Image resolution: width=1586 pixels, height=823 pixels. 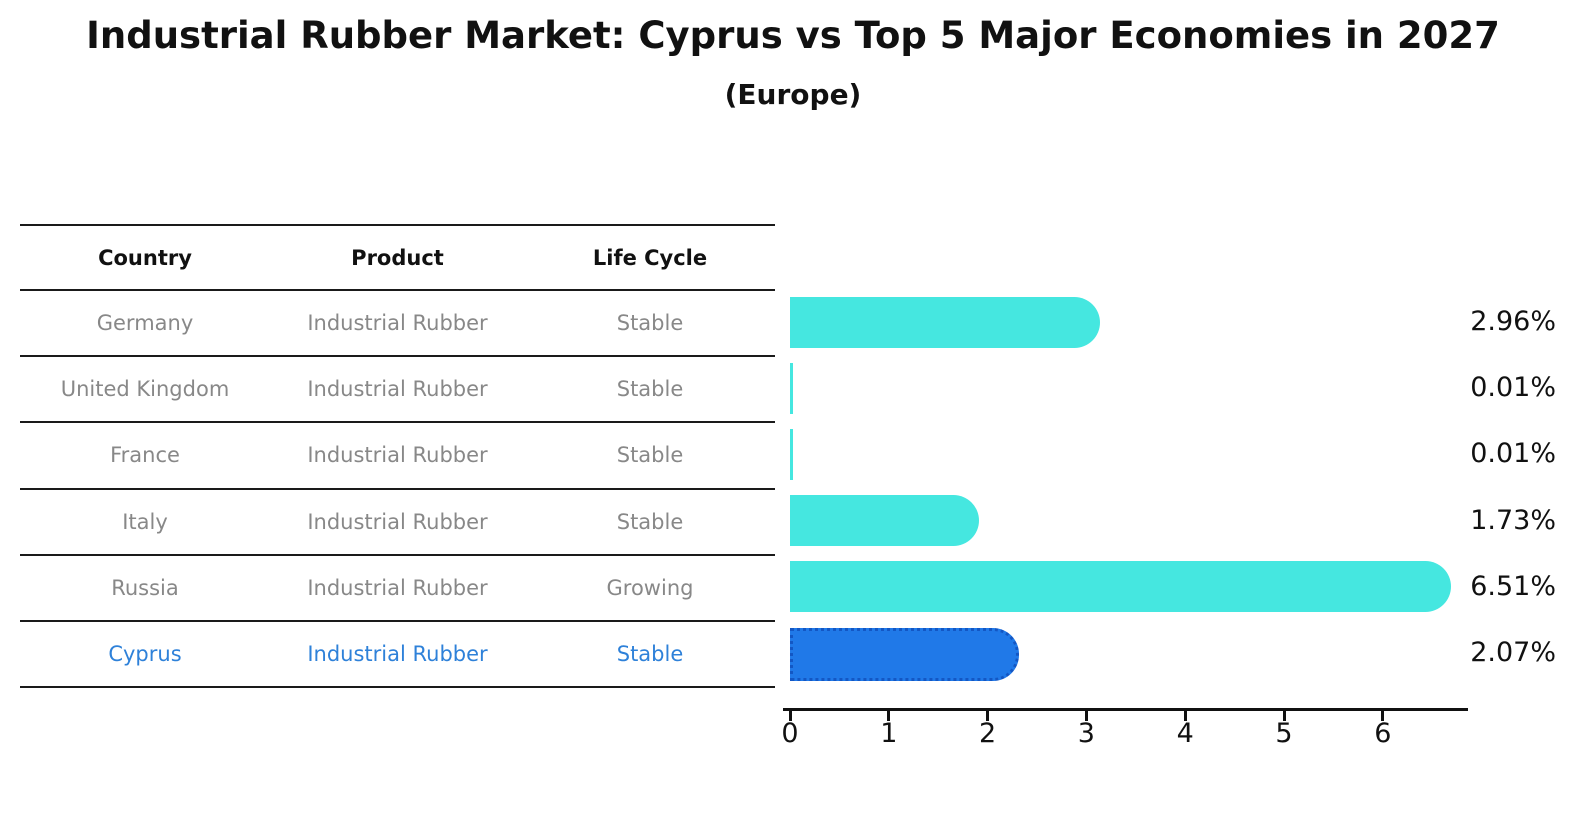 What do you see at coordinates (650, 587) in the screenshot?
I see `cell-life-cycle: Growing` at bounding box center [650, 587].